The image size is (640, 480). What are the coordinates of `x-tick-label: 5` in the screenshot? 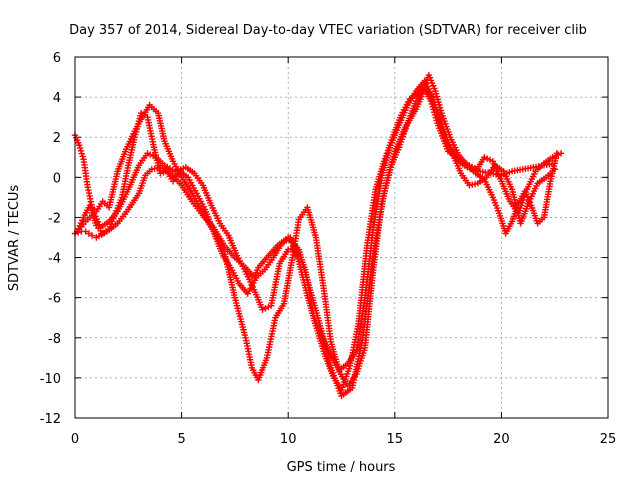 It's located at (181, 439).